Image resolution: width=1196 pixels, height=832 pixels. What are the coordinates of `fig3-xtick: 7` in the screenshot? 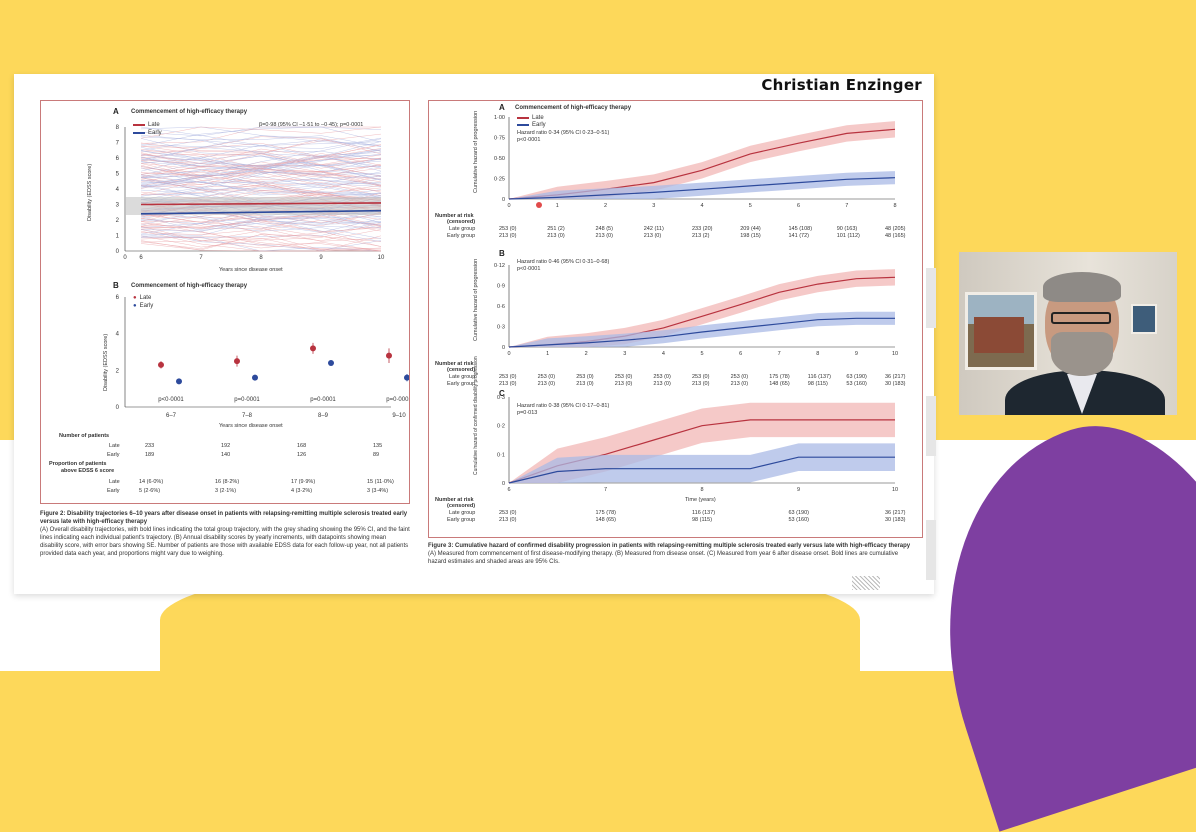 It's located at (846, 206).